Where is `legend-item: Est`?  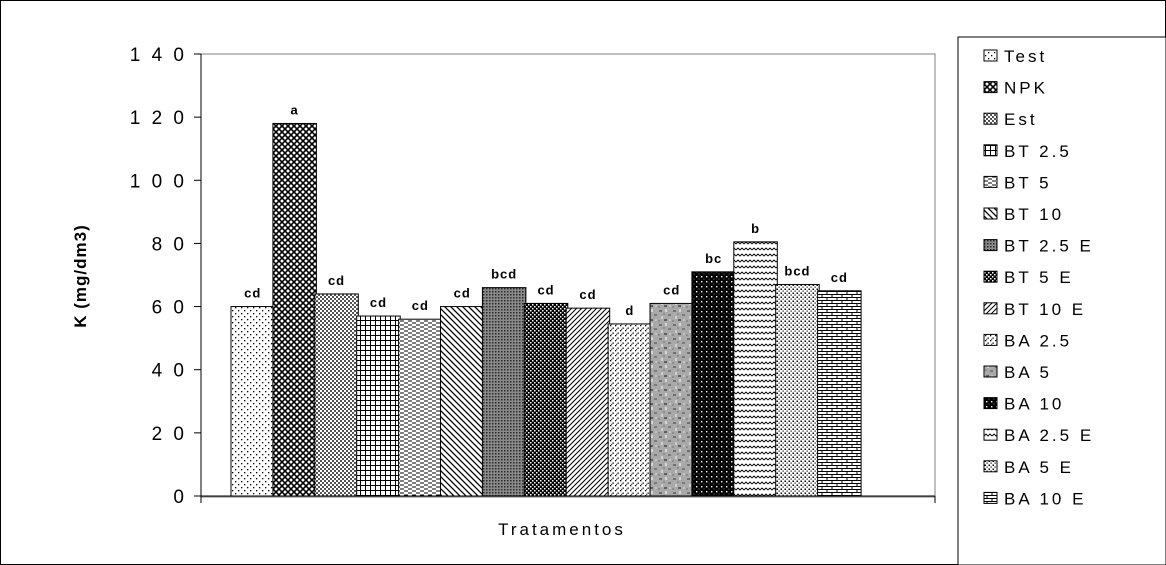
legend-item: Est is located at coordinates (1010, 119).